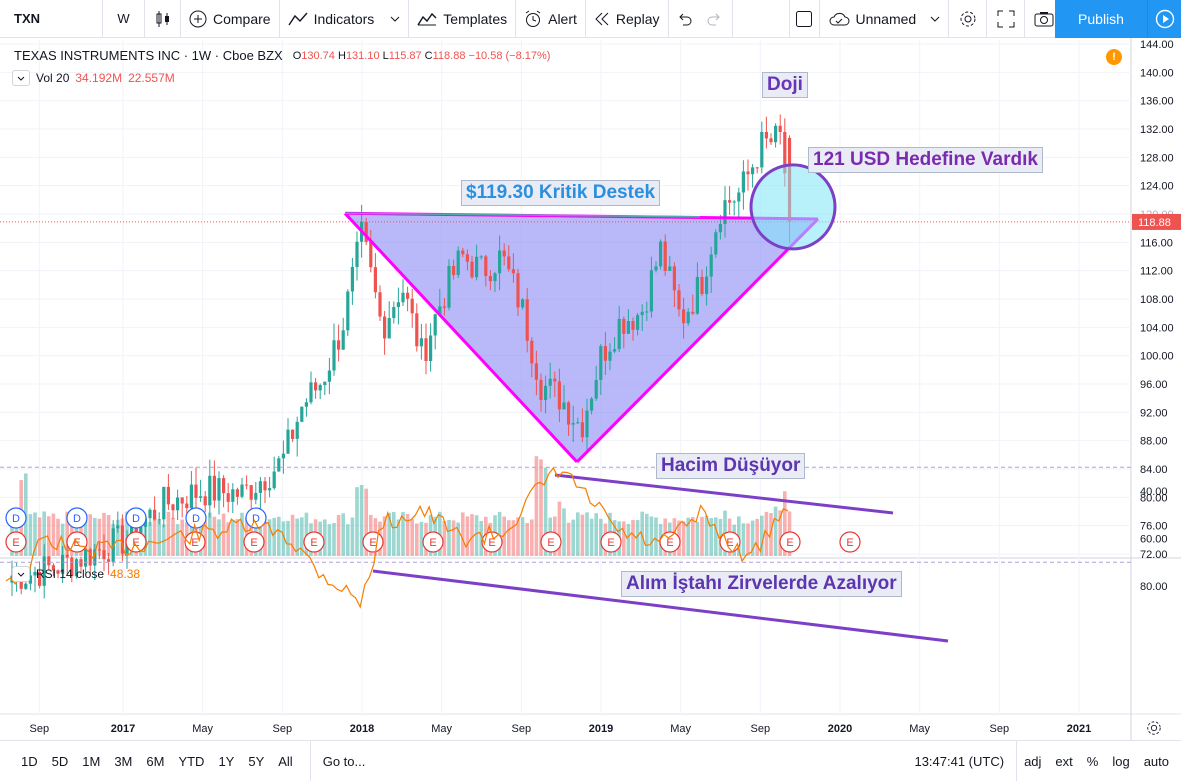 The image size is (1181, 781). Describe the element at coordinates (761, 584) in the screenshot. I see `rsi-annotation: Alım İştahı Zirvelerde Azalıyor` at that location.